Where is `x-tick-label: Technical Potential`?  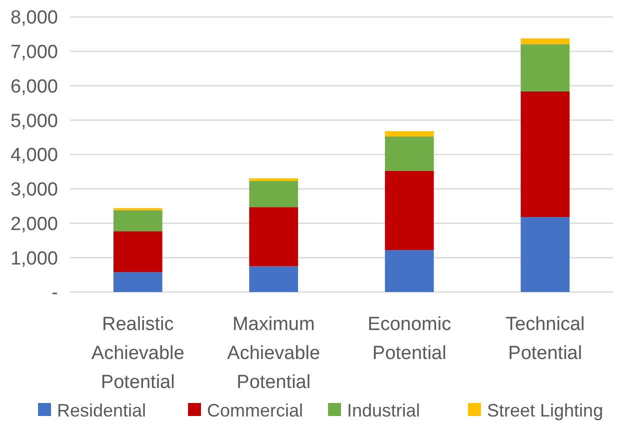 x-tick-label: Technical Potential is located at coordinates (545, 339).